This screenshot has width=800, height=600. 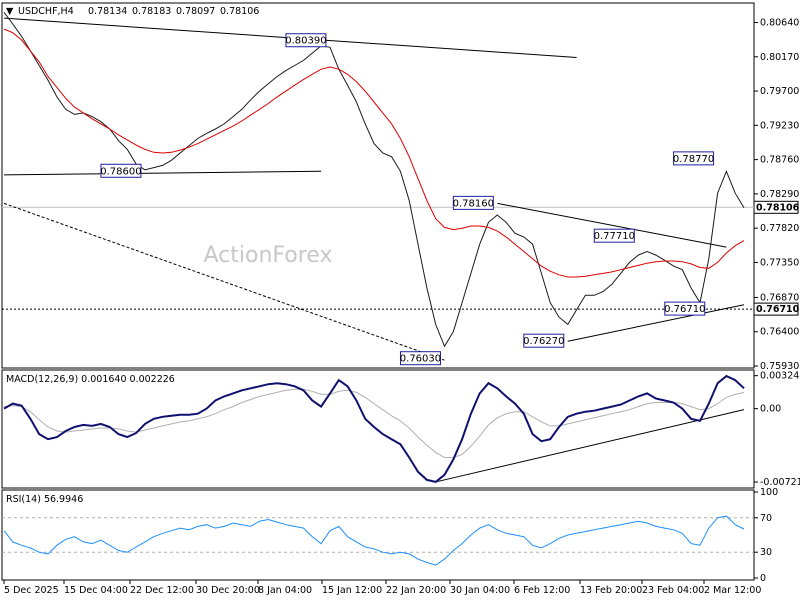 What do you see at coordinates (766, 552) in the screenshot?
I see `rsi-tick-label: 30` at bounding box center [766, 552].